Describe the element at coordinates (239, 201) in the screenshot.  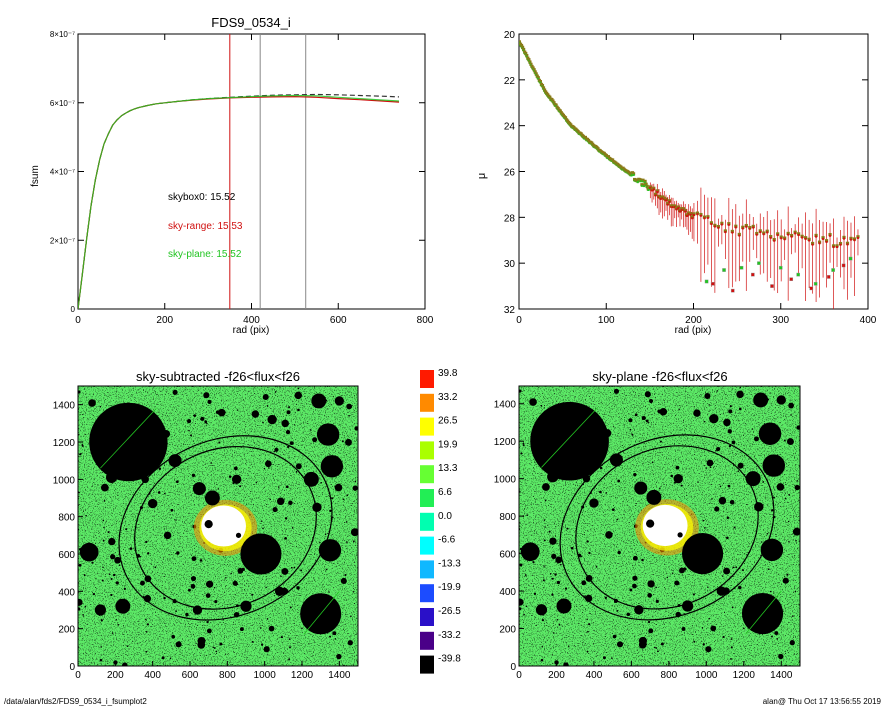
I see `fsum-series` at that location.